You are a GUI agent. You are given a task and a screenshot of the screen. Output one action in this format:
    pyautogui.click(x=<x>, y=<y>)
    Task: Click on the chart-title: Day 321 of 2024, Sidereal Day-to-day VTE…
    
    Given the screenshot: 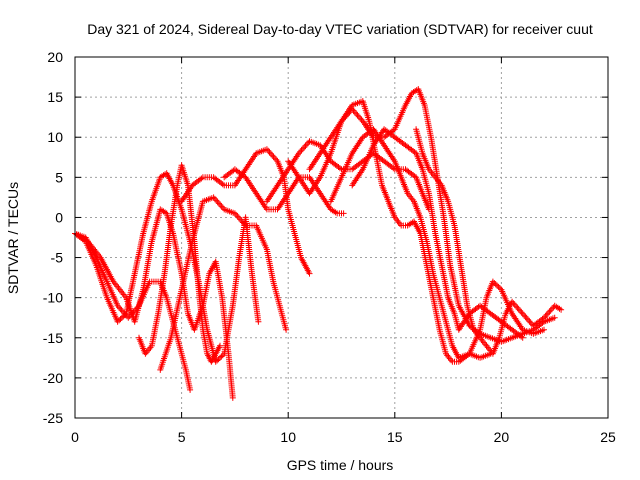 What is the action you would take?
    pyautogui.click(x=340, y=29)
    